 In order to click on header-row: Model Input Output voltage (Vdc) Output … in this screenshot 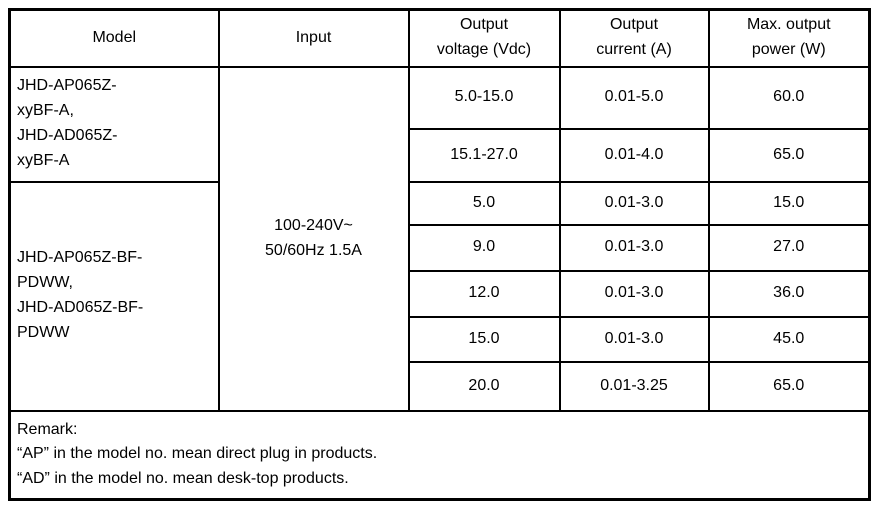, I will do `click(439, 38)`.